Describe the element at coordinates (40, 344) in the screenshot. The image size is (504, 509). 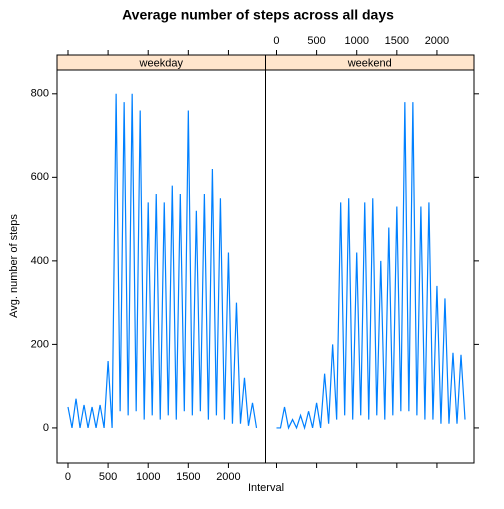
I see `y-tick-label: 200` at that location.